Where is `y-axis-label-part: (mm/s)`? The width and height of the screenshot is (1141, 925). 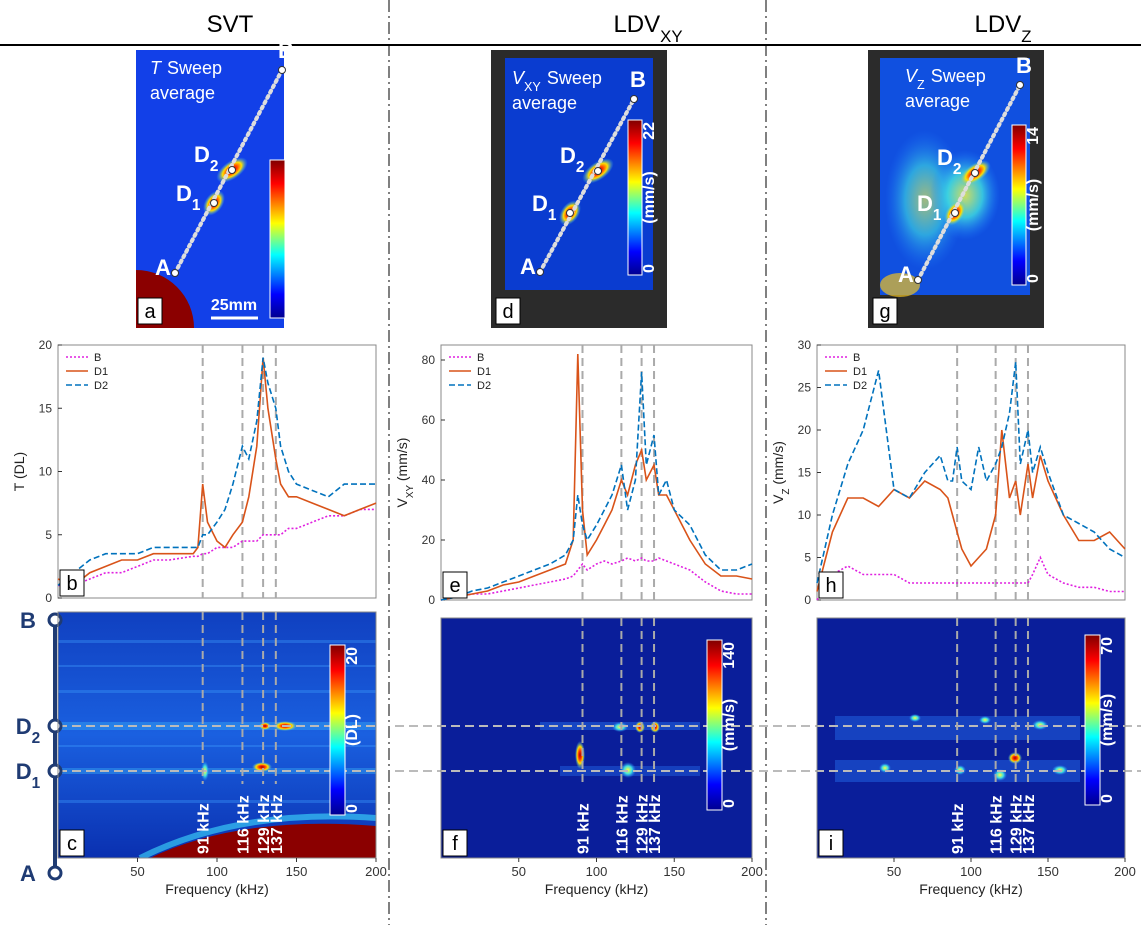
y-axis-label-part: (mm/s) is located at coordinates (778, 464).